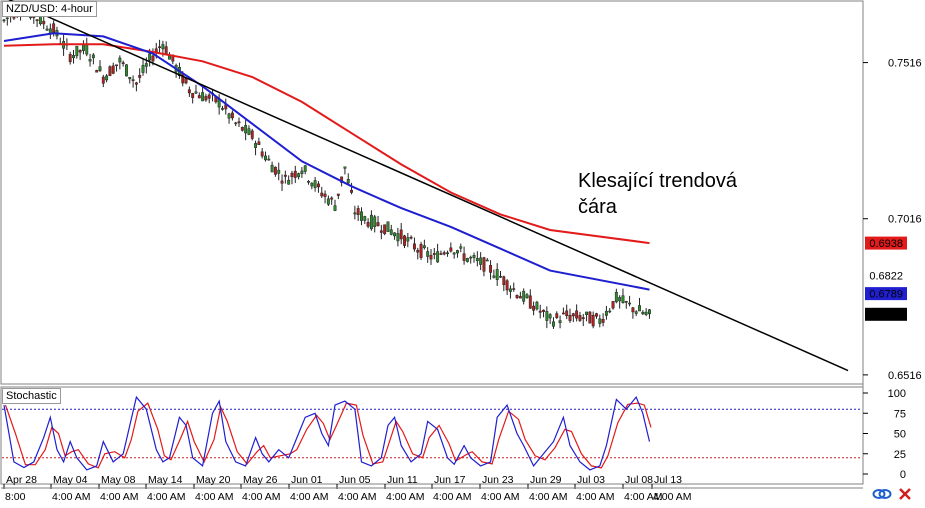  What do you see at coordinates (905, 494) in the screenshot?
I see `close-icon` at bounding box center [905, 494].